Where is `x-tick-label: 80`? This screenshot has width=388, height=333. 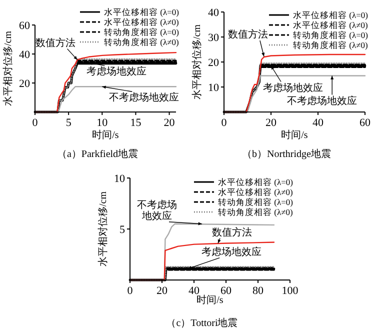 x-tick-label: 80 is located at coordinates (258, 291).